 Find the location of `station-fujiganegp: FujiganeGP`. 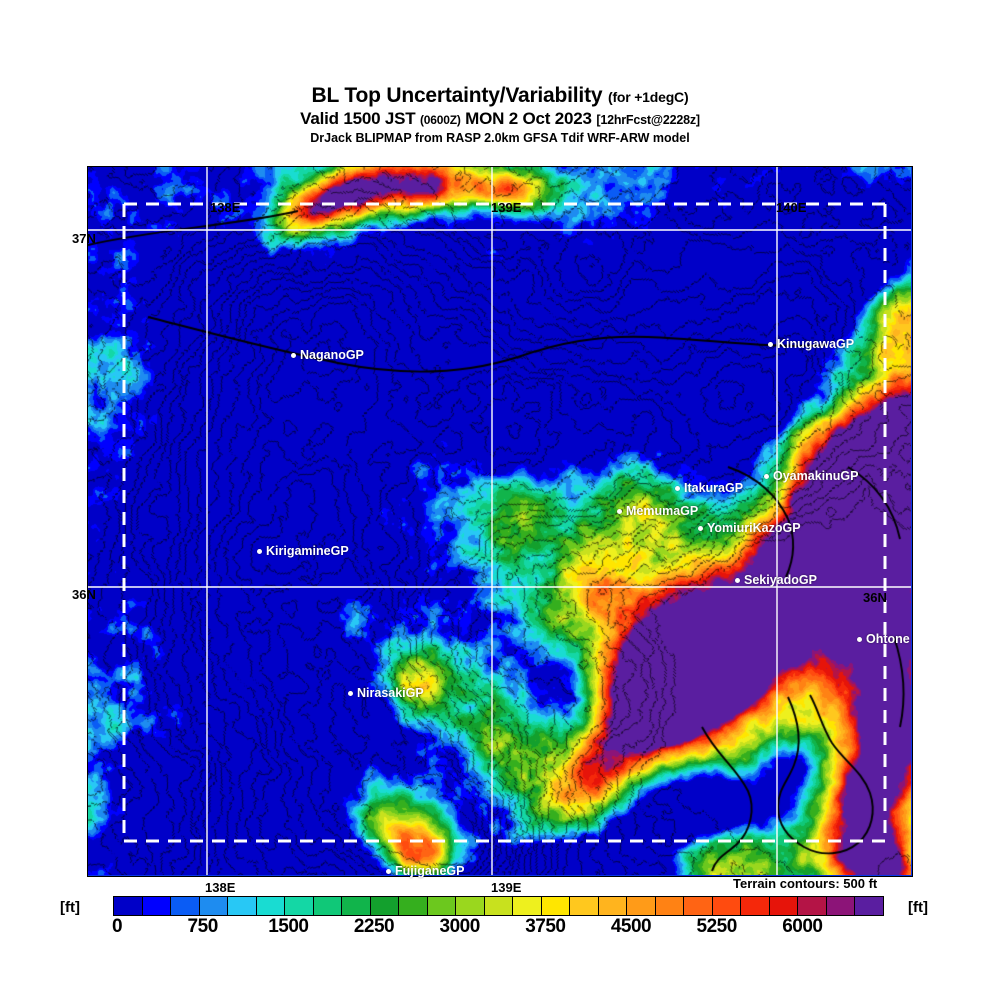

station-fujiganegp: FujiganeGP is located at coordinates (425, 871).